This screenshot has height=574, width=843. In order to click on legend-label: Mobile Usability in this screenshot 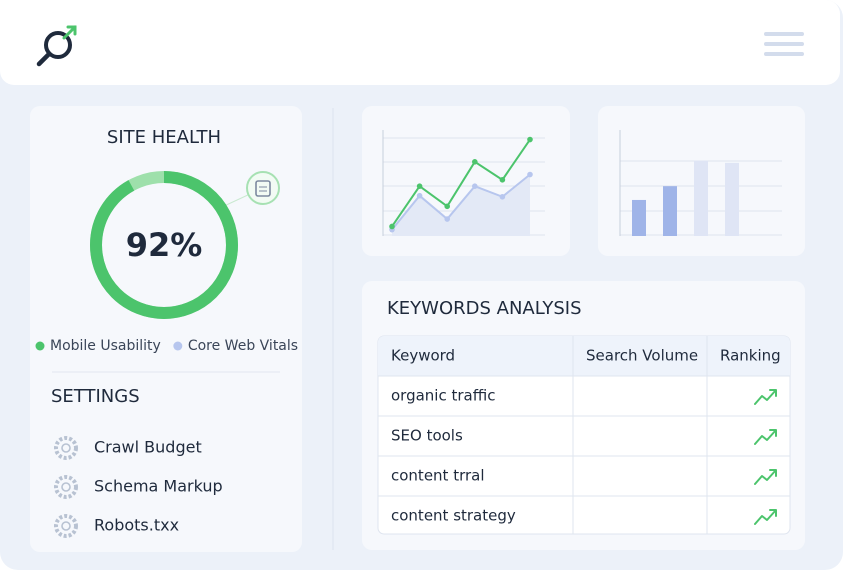, I will do `click(105, 346)`.